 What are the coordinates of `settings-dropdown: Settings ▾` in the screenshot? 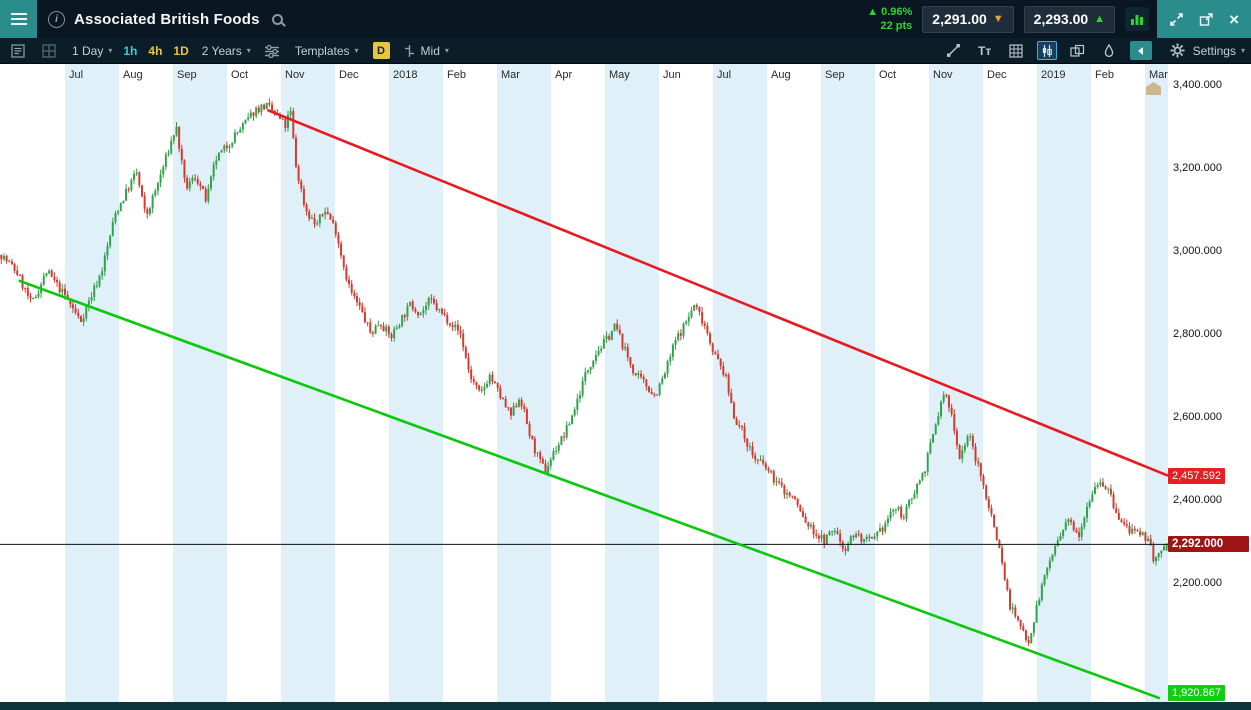 It's located at (1219, 51).